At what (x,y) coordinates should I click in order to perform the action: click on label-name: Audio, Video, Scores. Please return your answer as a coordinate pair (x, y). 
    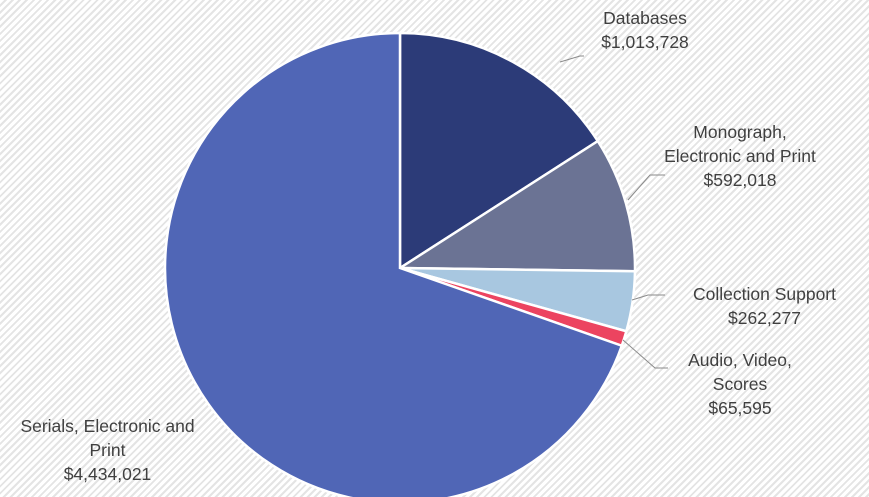
    Looking at the image, I should click on (740, 372).